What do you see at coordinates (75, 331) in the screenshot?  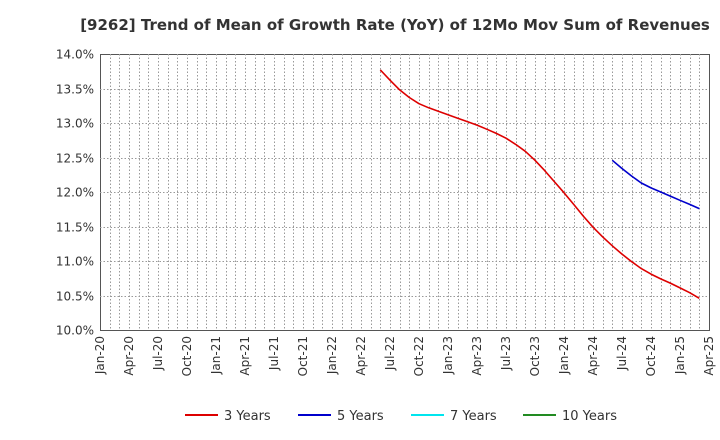 I see `y-tick-label: 10.0%` at bounding box center [75, 331].